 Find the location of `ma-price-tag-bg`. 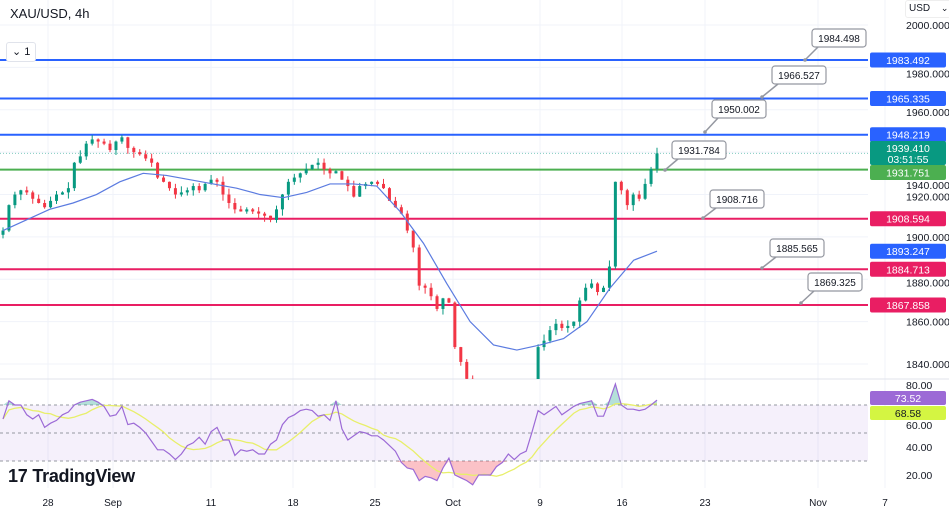

ma-price-tag-bg is located at coordinates (908, 251).